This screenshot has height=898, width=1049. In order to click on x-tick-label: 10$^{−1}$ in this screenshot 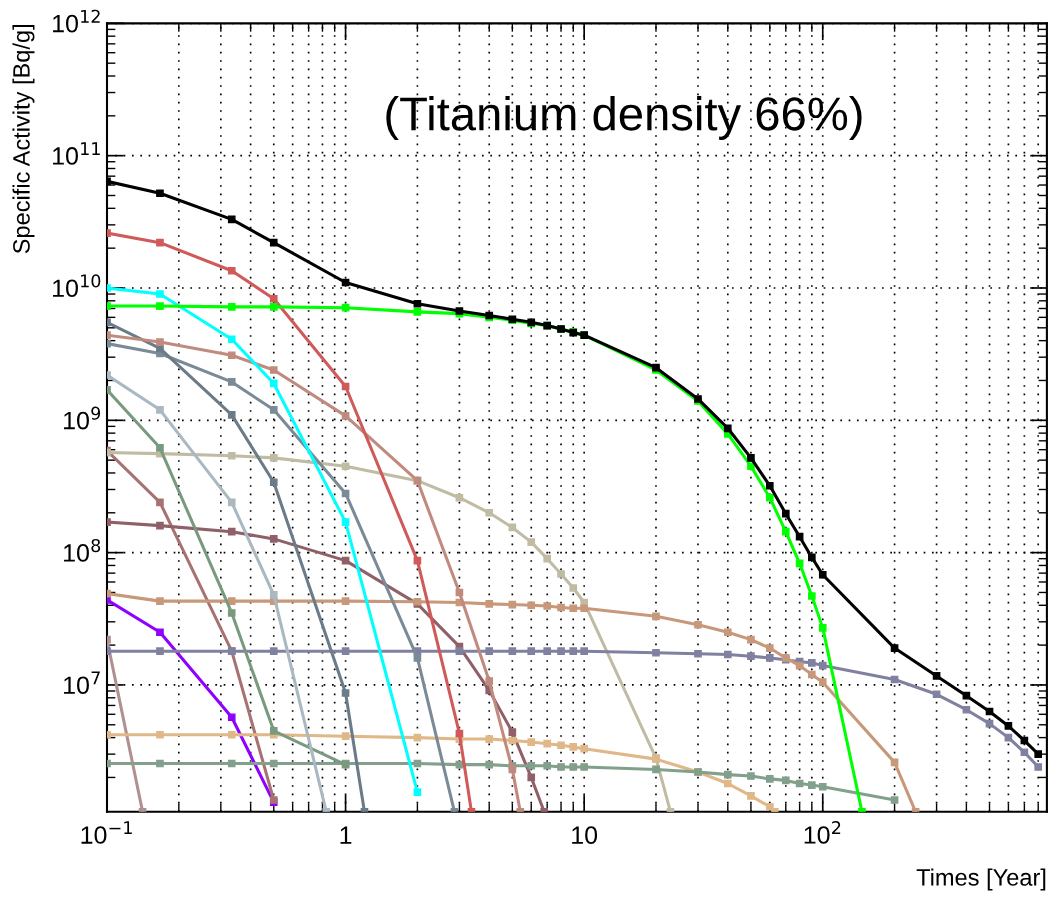, I will do `click(106, 832)`.